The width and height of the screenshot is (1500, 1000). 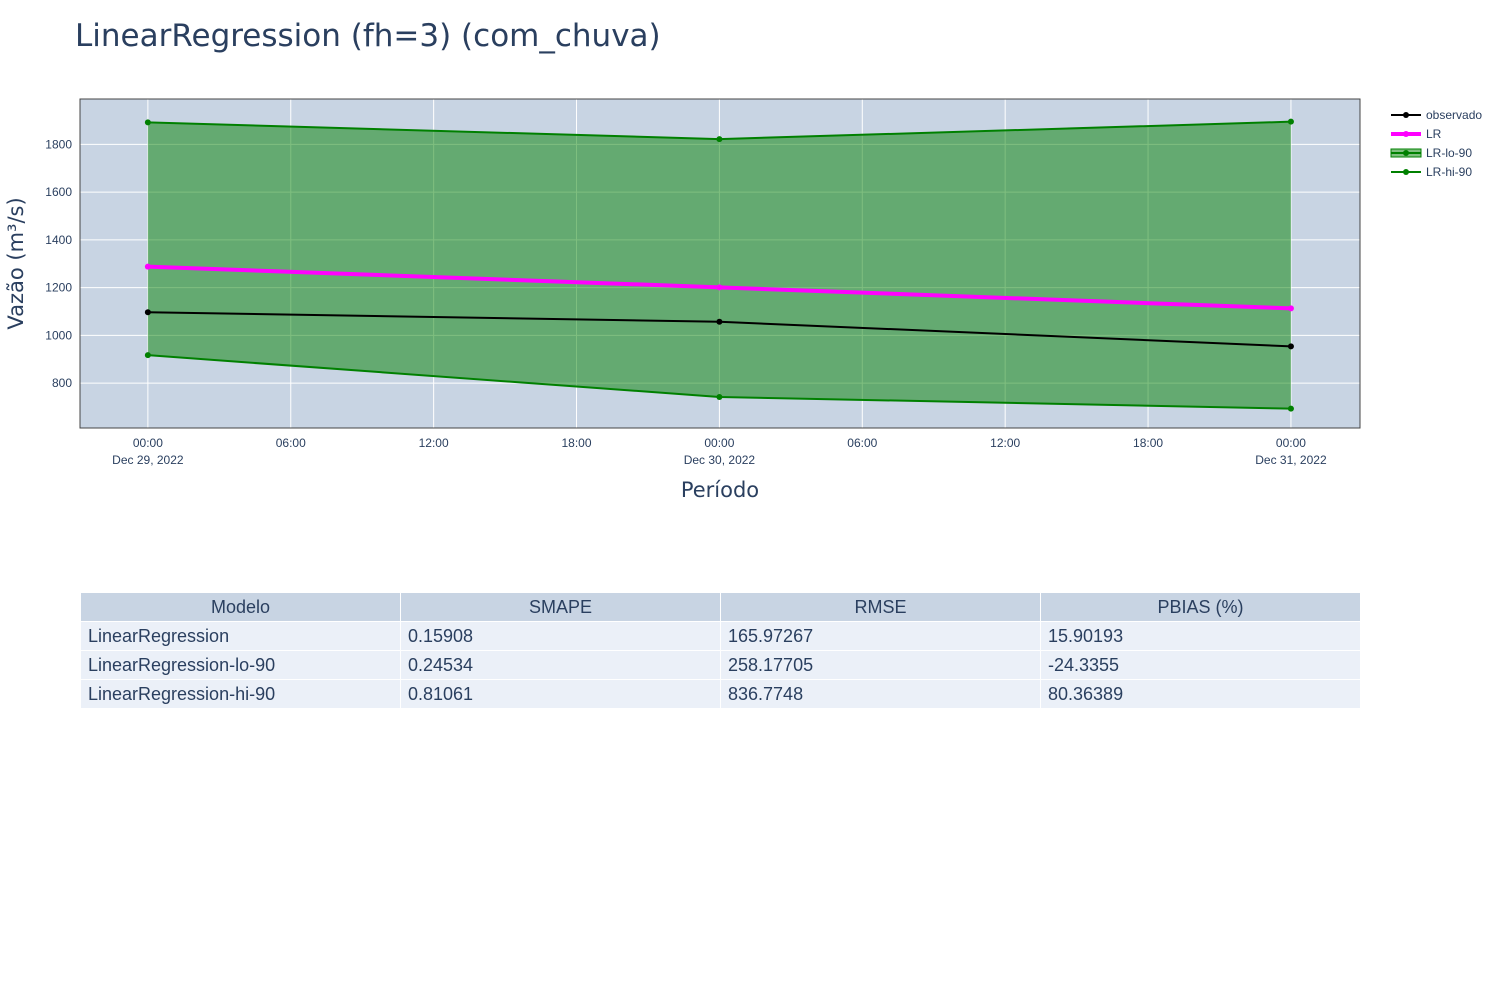 What do you see at coordinates (58, 192) in the screenshot?
I see `y-tick-label: 1600` at bounding box center [58, 192].